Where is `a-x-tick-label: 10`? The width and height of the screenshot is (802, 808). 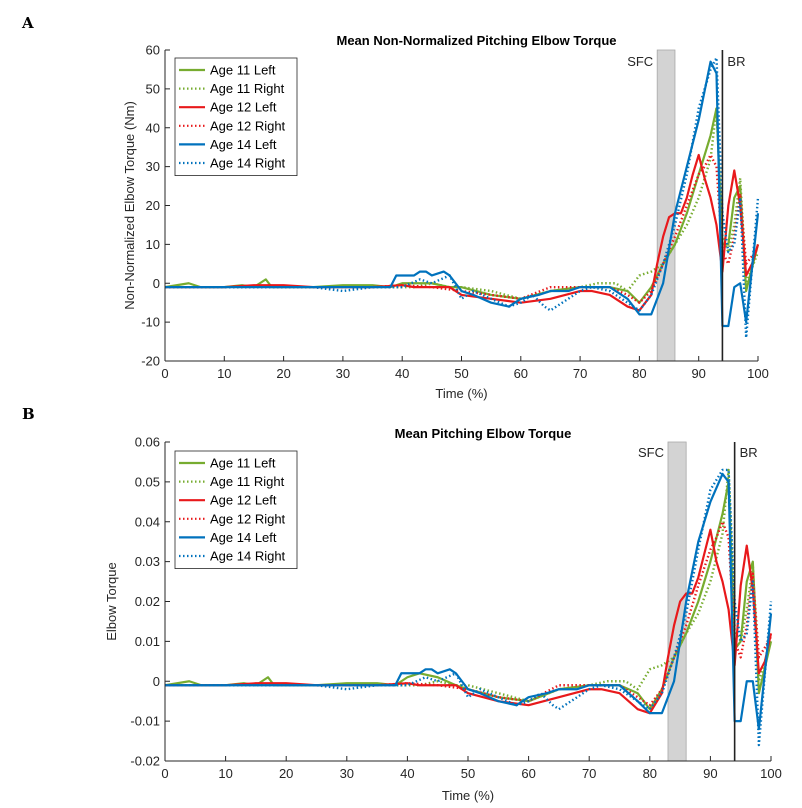 a-x-tick-label: 10 is located at coordinates (224, 373).